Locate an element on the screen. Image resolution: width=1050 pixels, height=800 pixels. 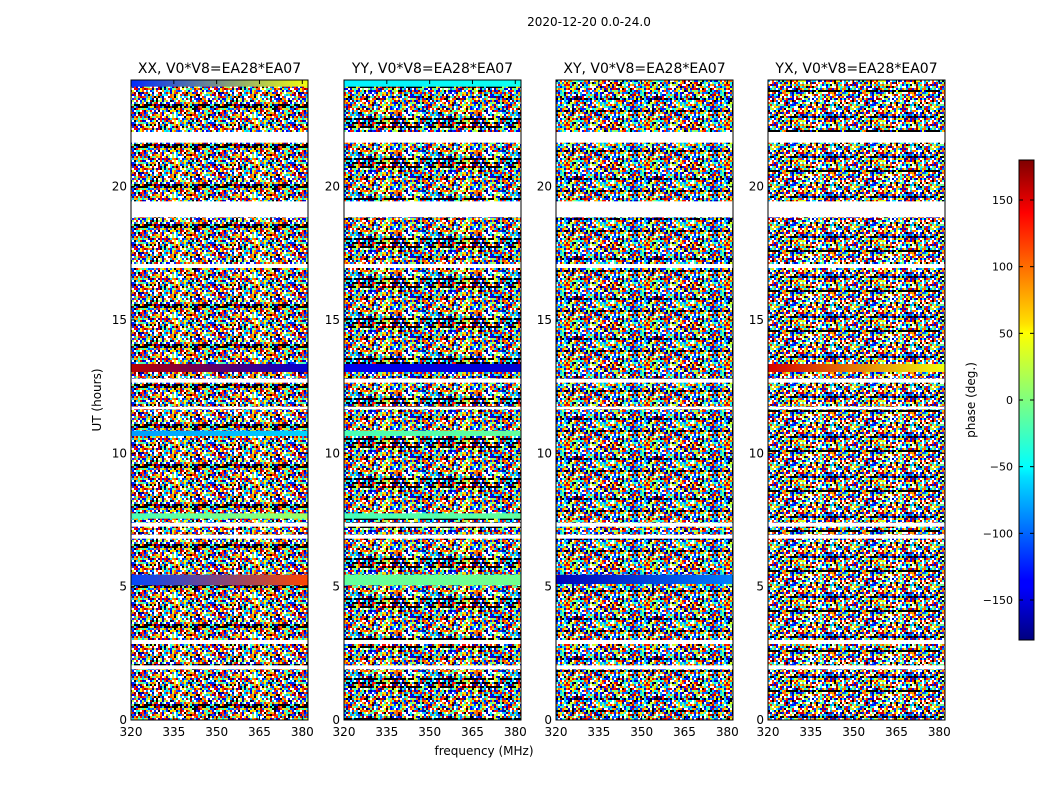
colorbar-tick-label: 50 is located at coordinates (1006, 333).